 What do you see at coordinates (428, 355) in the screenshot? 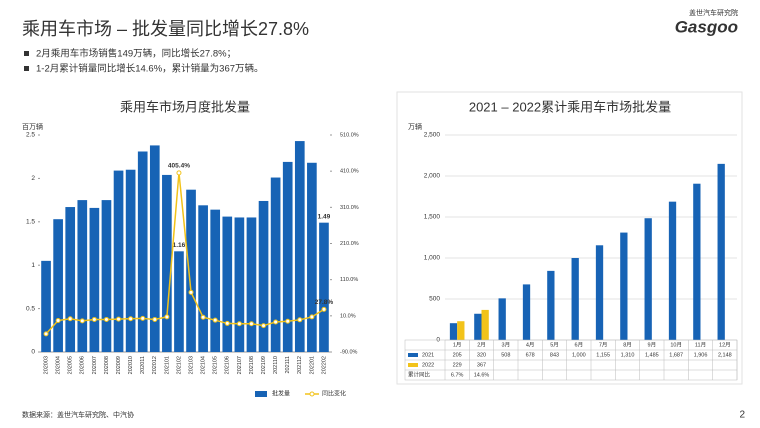
I see `legend-label: 2021` at bounding box center [428, 355].